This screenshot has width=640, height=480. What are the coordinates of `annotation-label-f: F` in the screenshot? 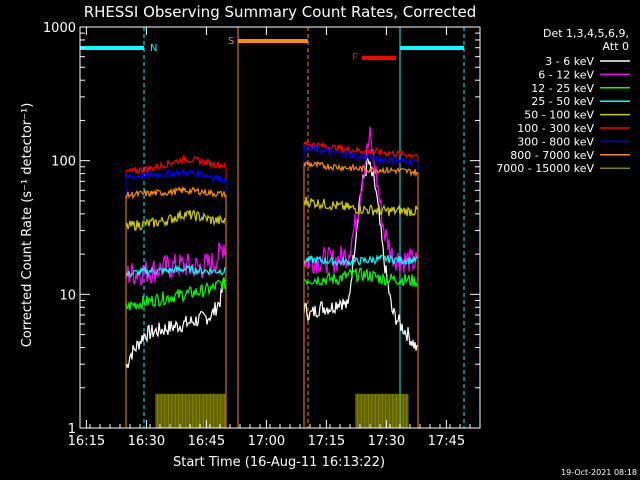 It's located at (355, 57).